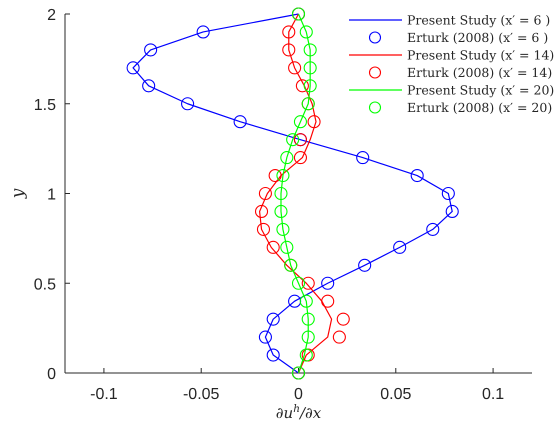 The height and width of the screenshot is (428, 558). Describe the element at coordinates (493, 394) in the screenshot. I see `x-tick-label: 0.1` at that location.